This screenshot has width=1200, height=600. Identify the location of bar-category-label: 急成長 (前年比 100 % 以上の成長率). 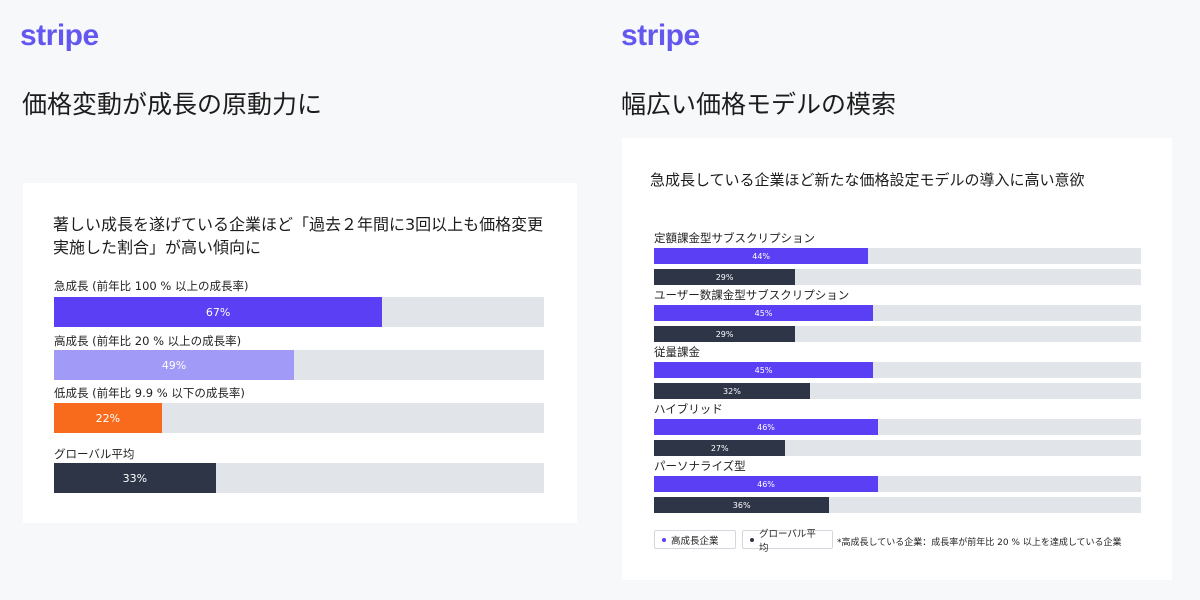
(151, 286).